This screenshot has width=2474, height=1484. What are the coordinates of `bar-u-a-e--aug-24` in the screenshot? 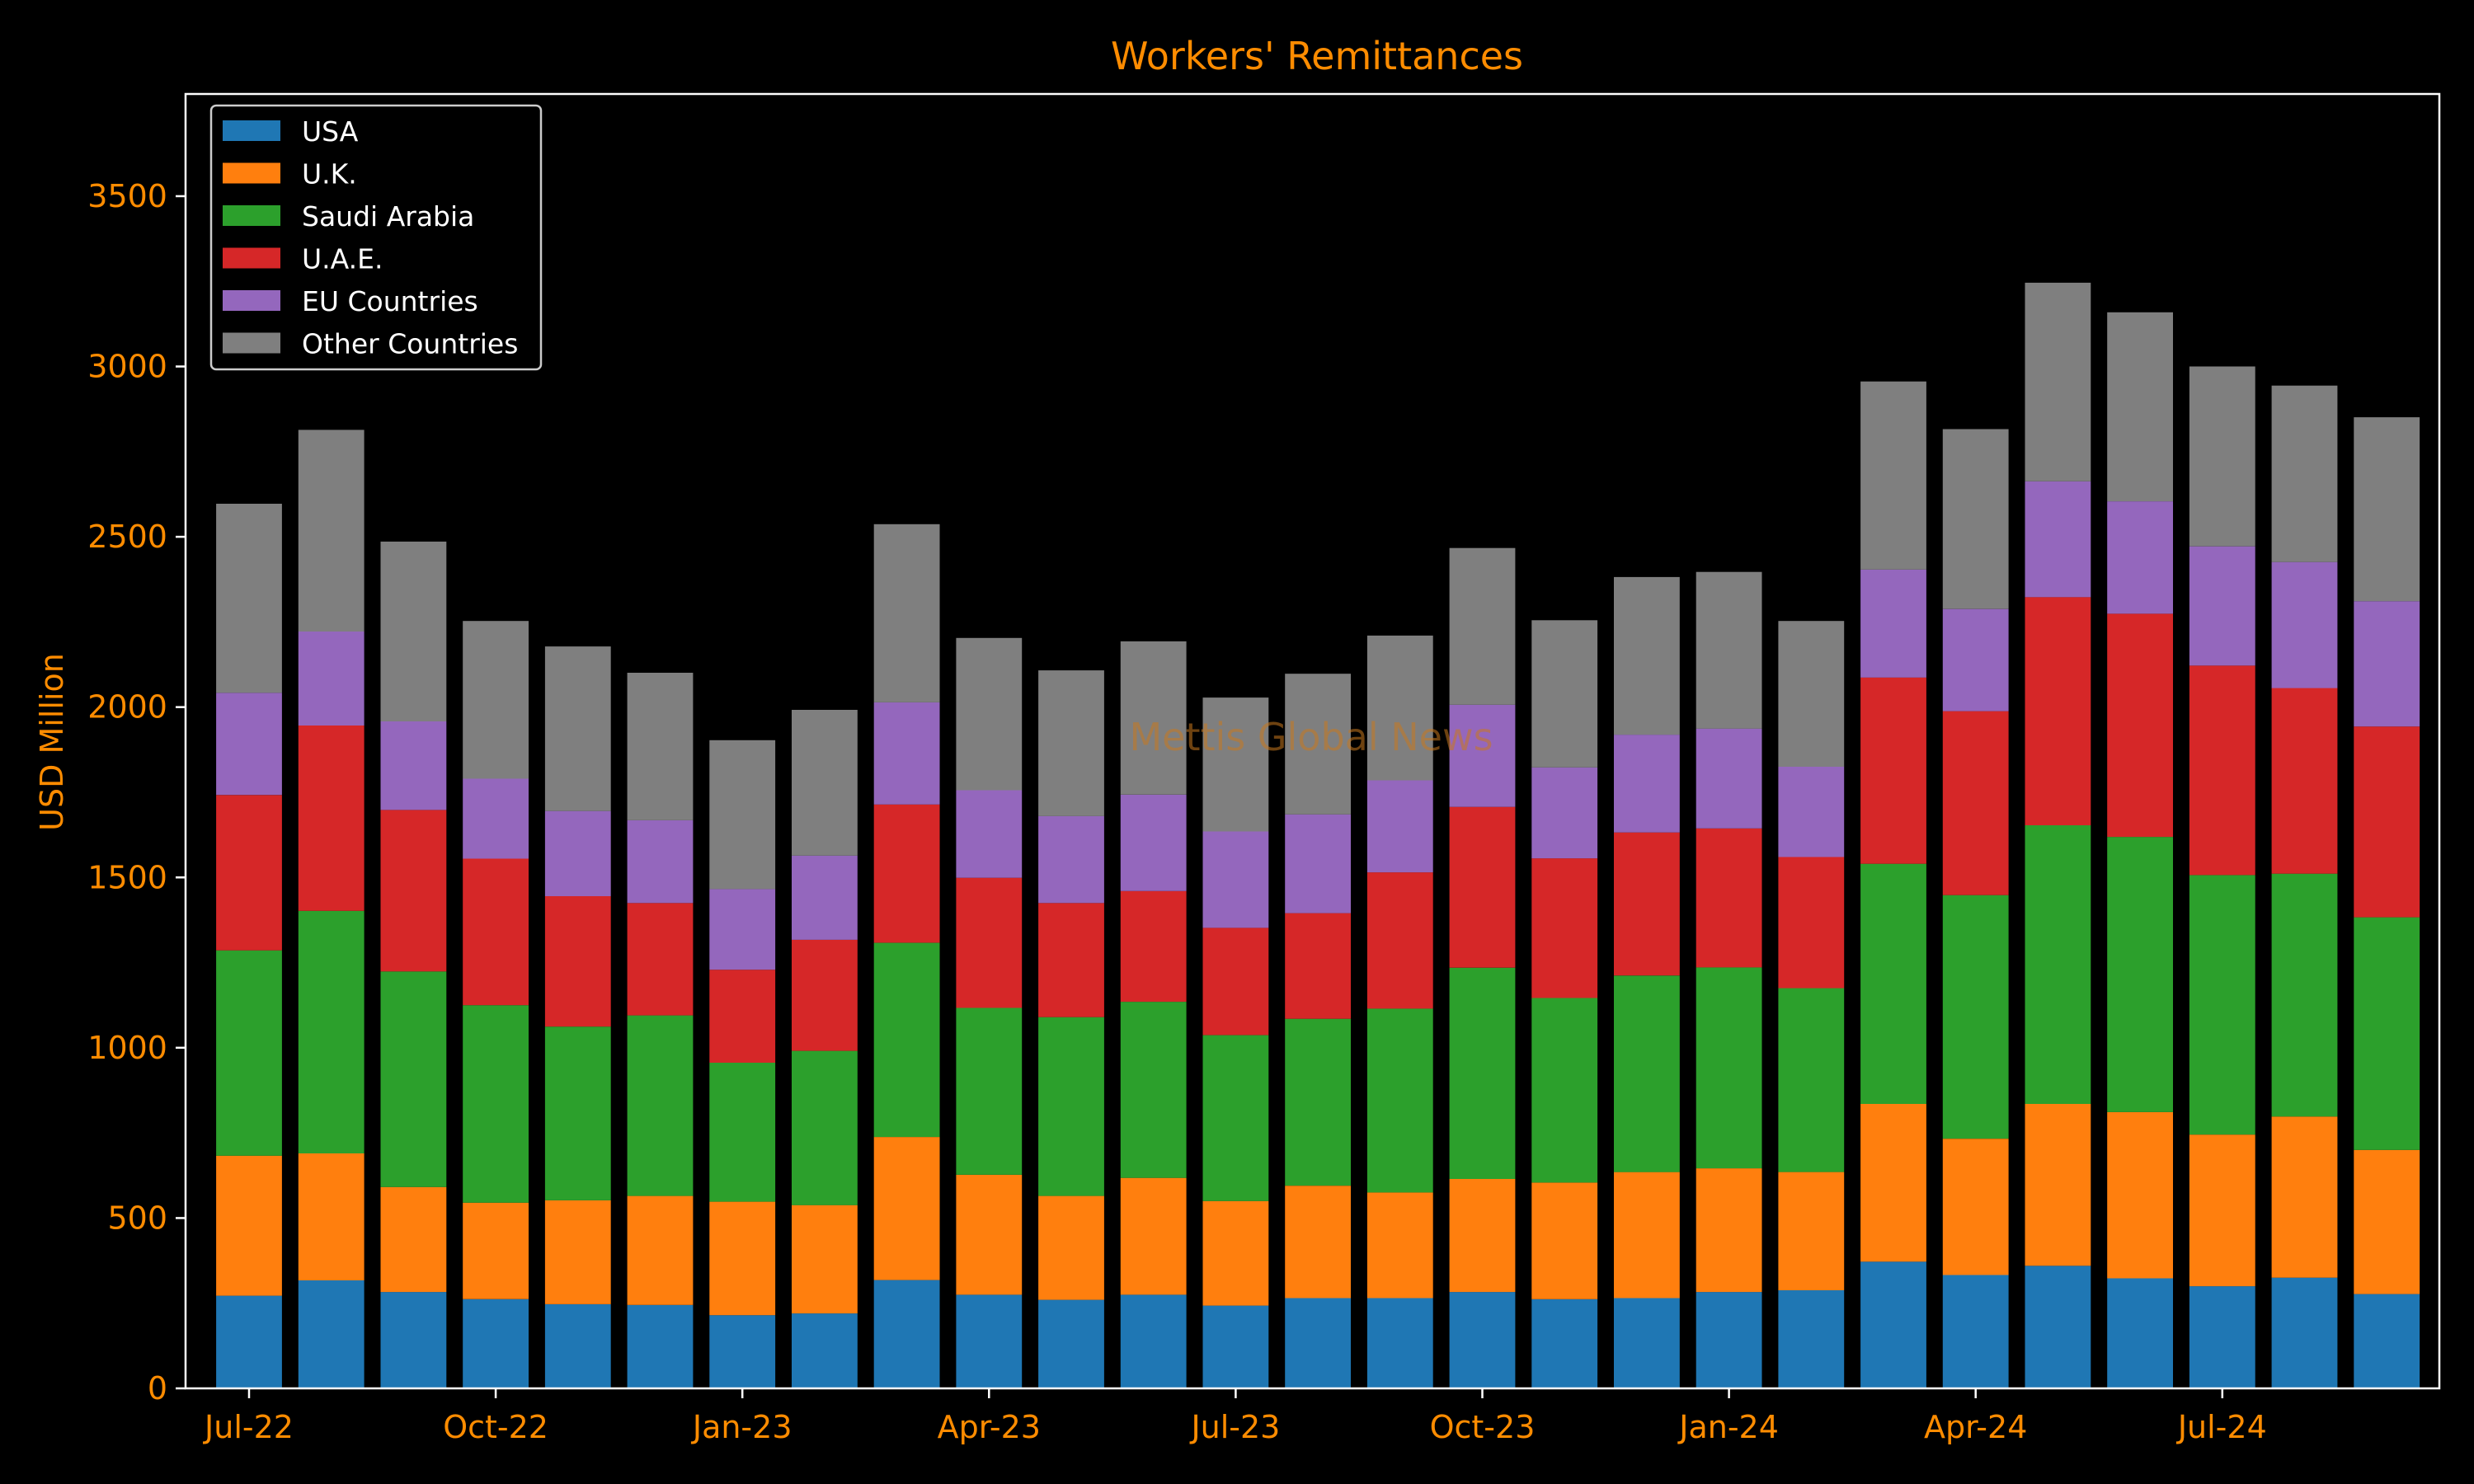 It's located at (2304, 781).